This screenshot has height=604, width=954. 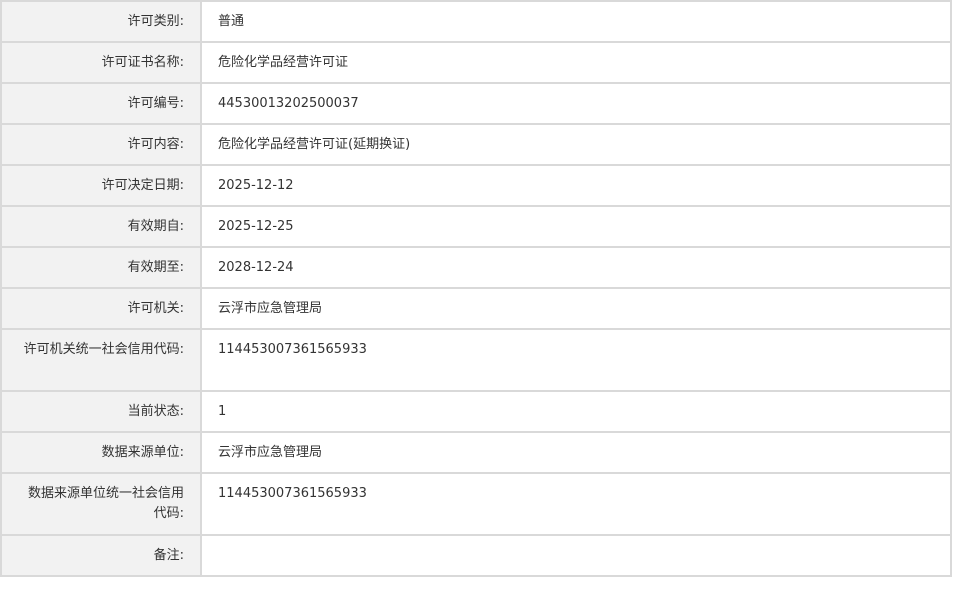 I want to click on detail-row: 有效期自: 2025-12-25, so click(x=476, y=226).